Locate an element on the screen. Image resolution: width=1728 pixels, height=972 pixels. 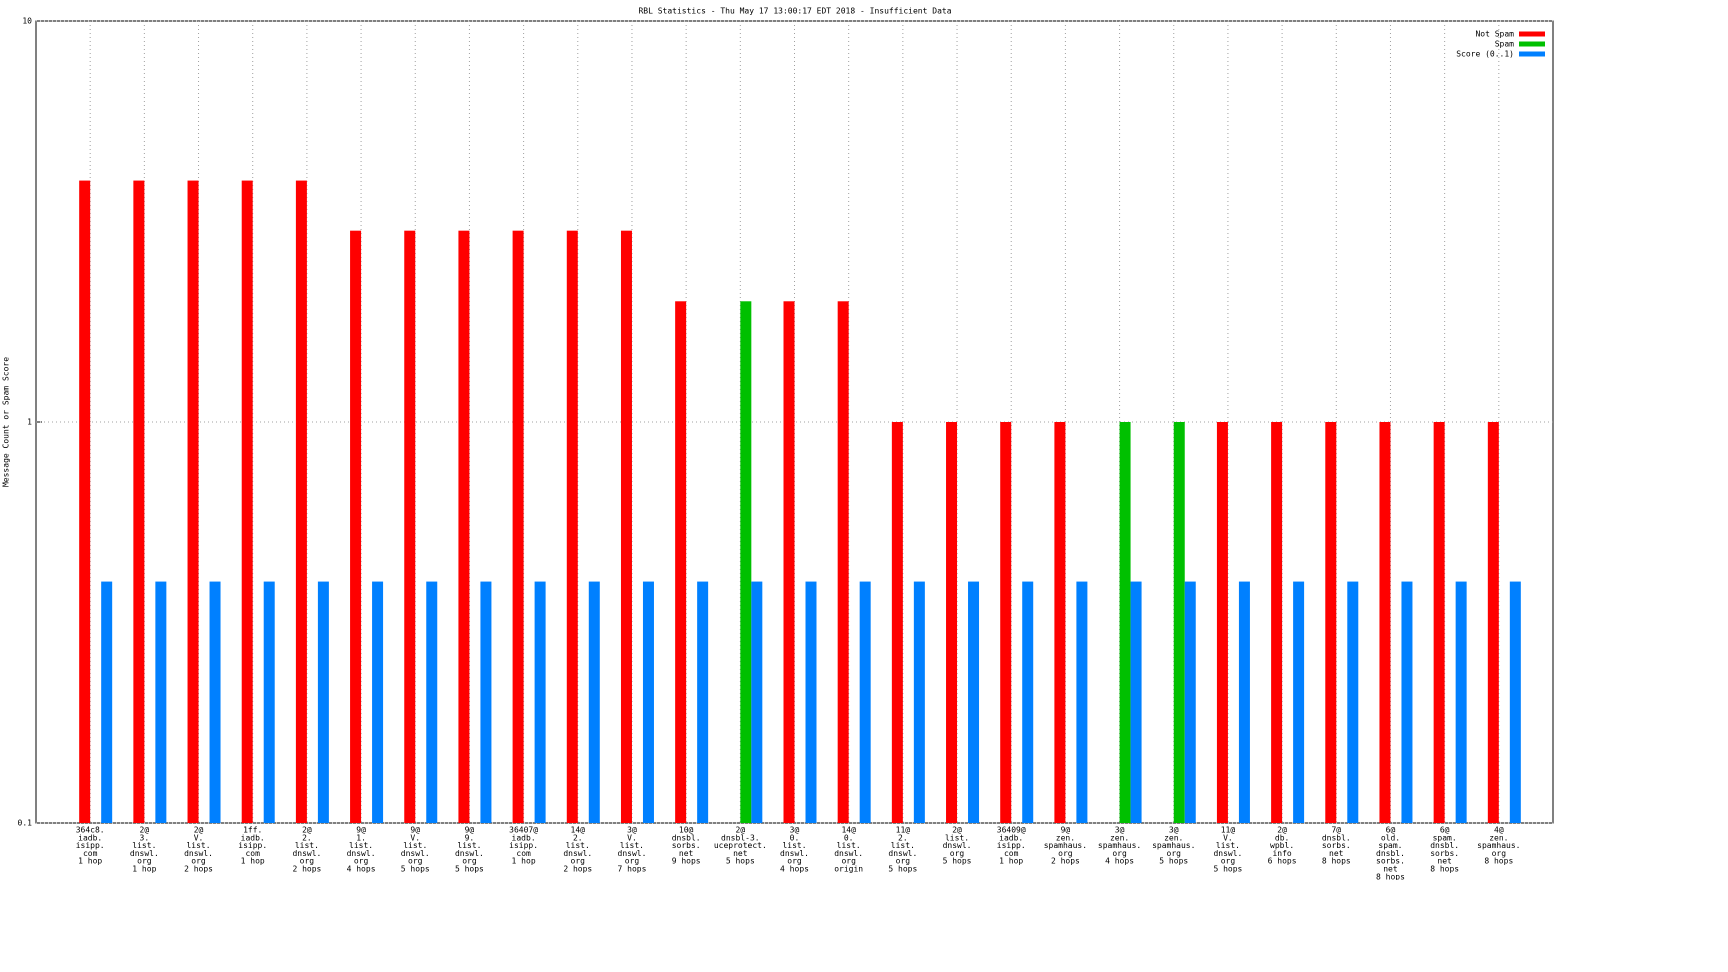
x-tick-label: 14@ is located at coordinates (578, 830).